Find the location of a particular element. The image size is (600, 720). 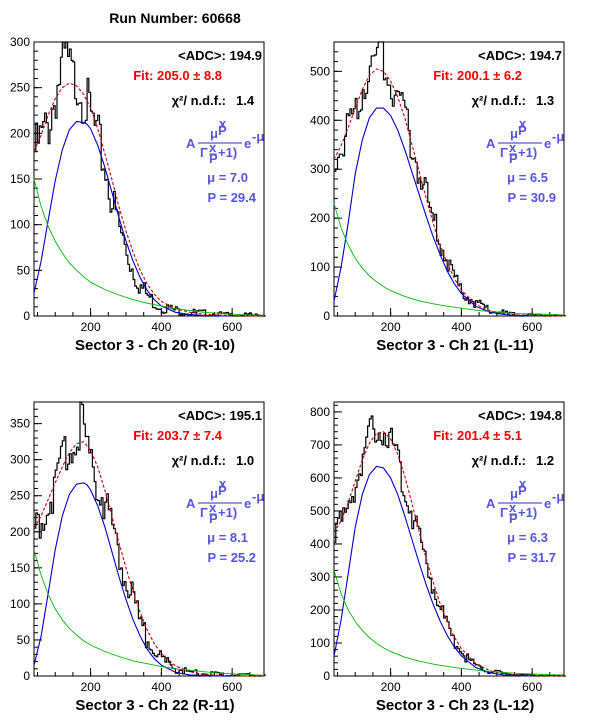

stat-p: P = 25.2 is located at coordinates (231, 557).